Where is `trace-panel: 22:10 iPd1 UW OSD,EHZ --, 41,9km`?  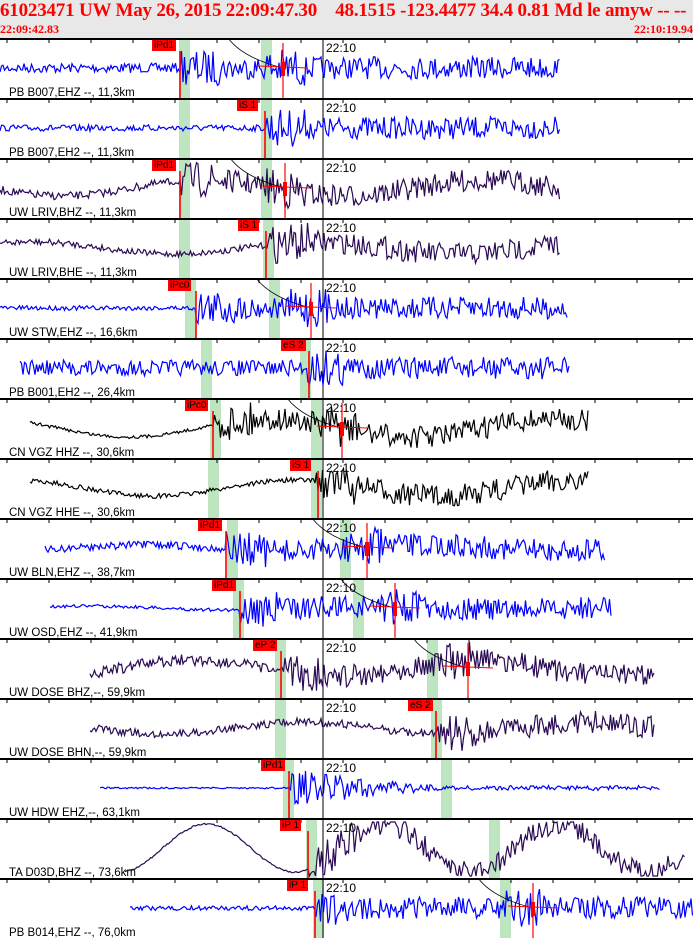
trace-panel: 22:10 iPd1 UW OSD,EHZ --, 41,9km is located at coordinates (346, 608).